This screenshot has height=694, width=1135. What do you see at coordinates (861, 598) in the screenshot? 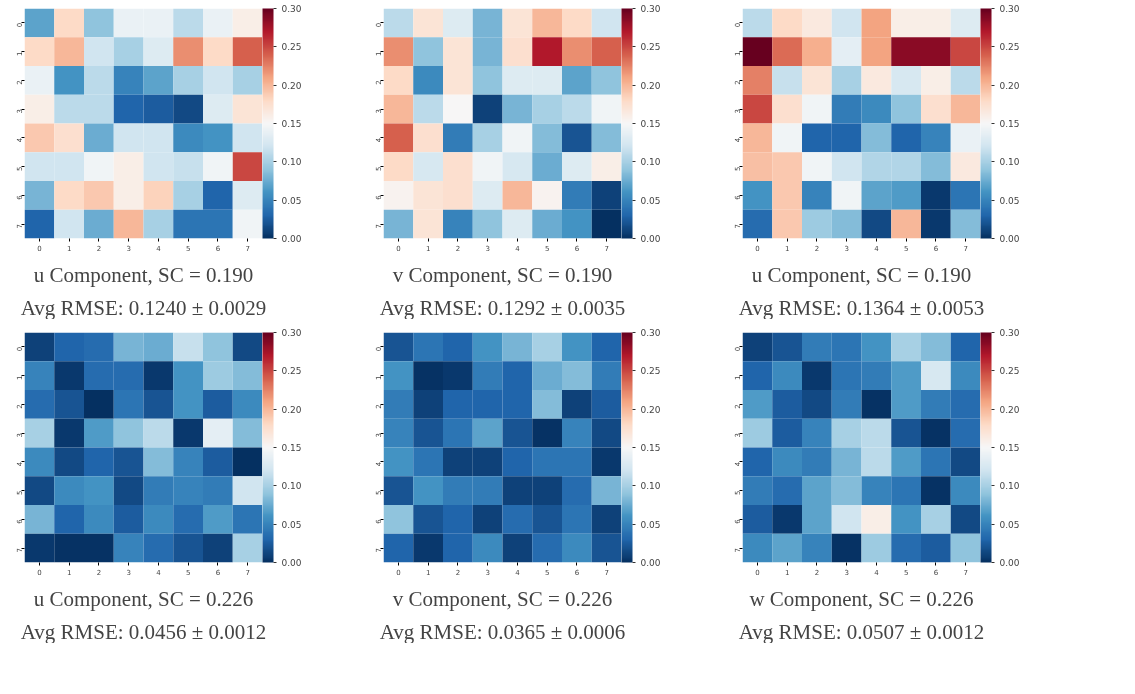
I see `text: w Component, SC = 0.226` at bounding box center [861, 598].